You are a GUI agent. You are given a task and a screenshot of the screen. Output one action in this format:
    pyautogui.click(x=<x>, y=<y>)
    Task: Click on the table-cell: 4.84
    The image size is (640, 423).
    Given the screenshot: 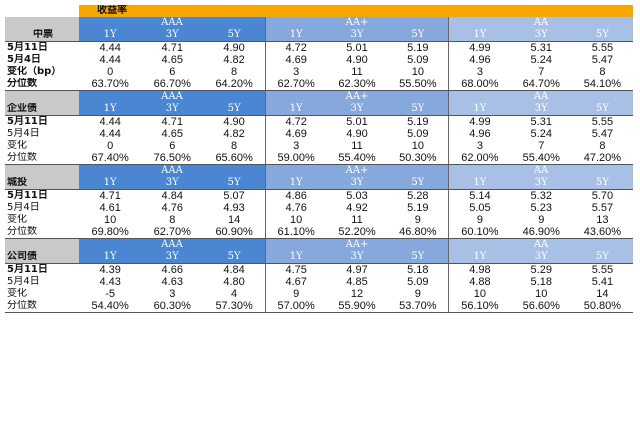 What is the action you would take?
    pyautogui.click(x=234, y=269)
    